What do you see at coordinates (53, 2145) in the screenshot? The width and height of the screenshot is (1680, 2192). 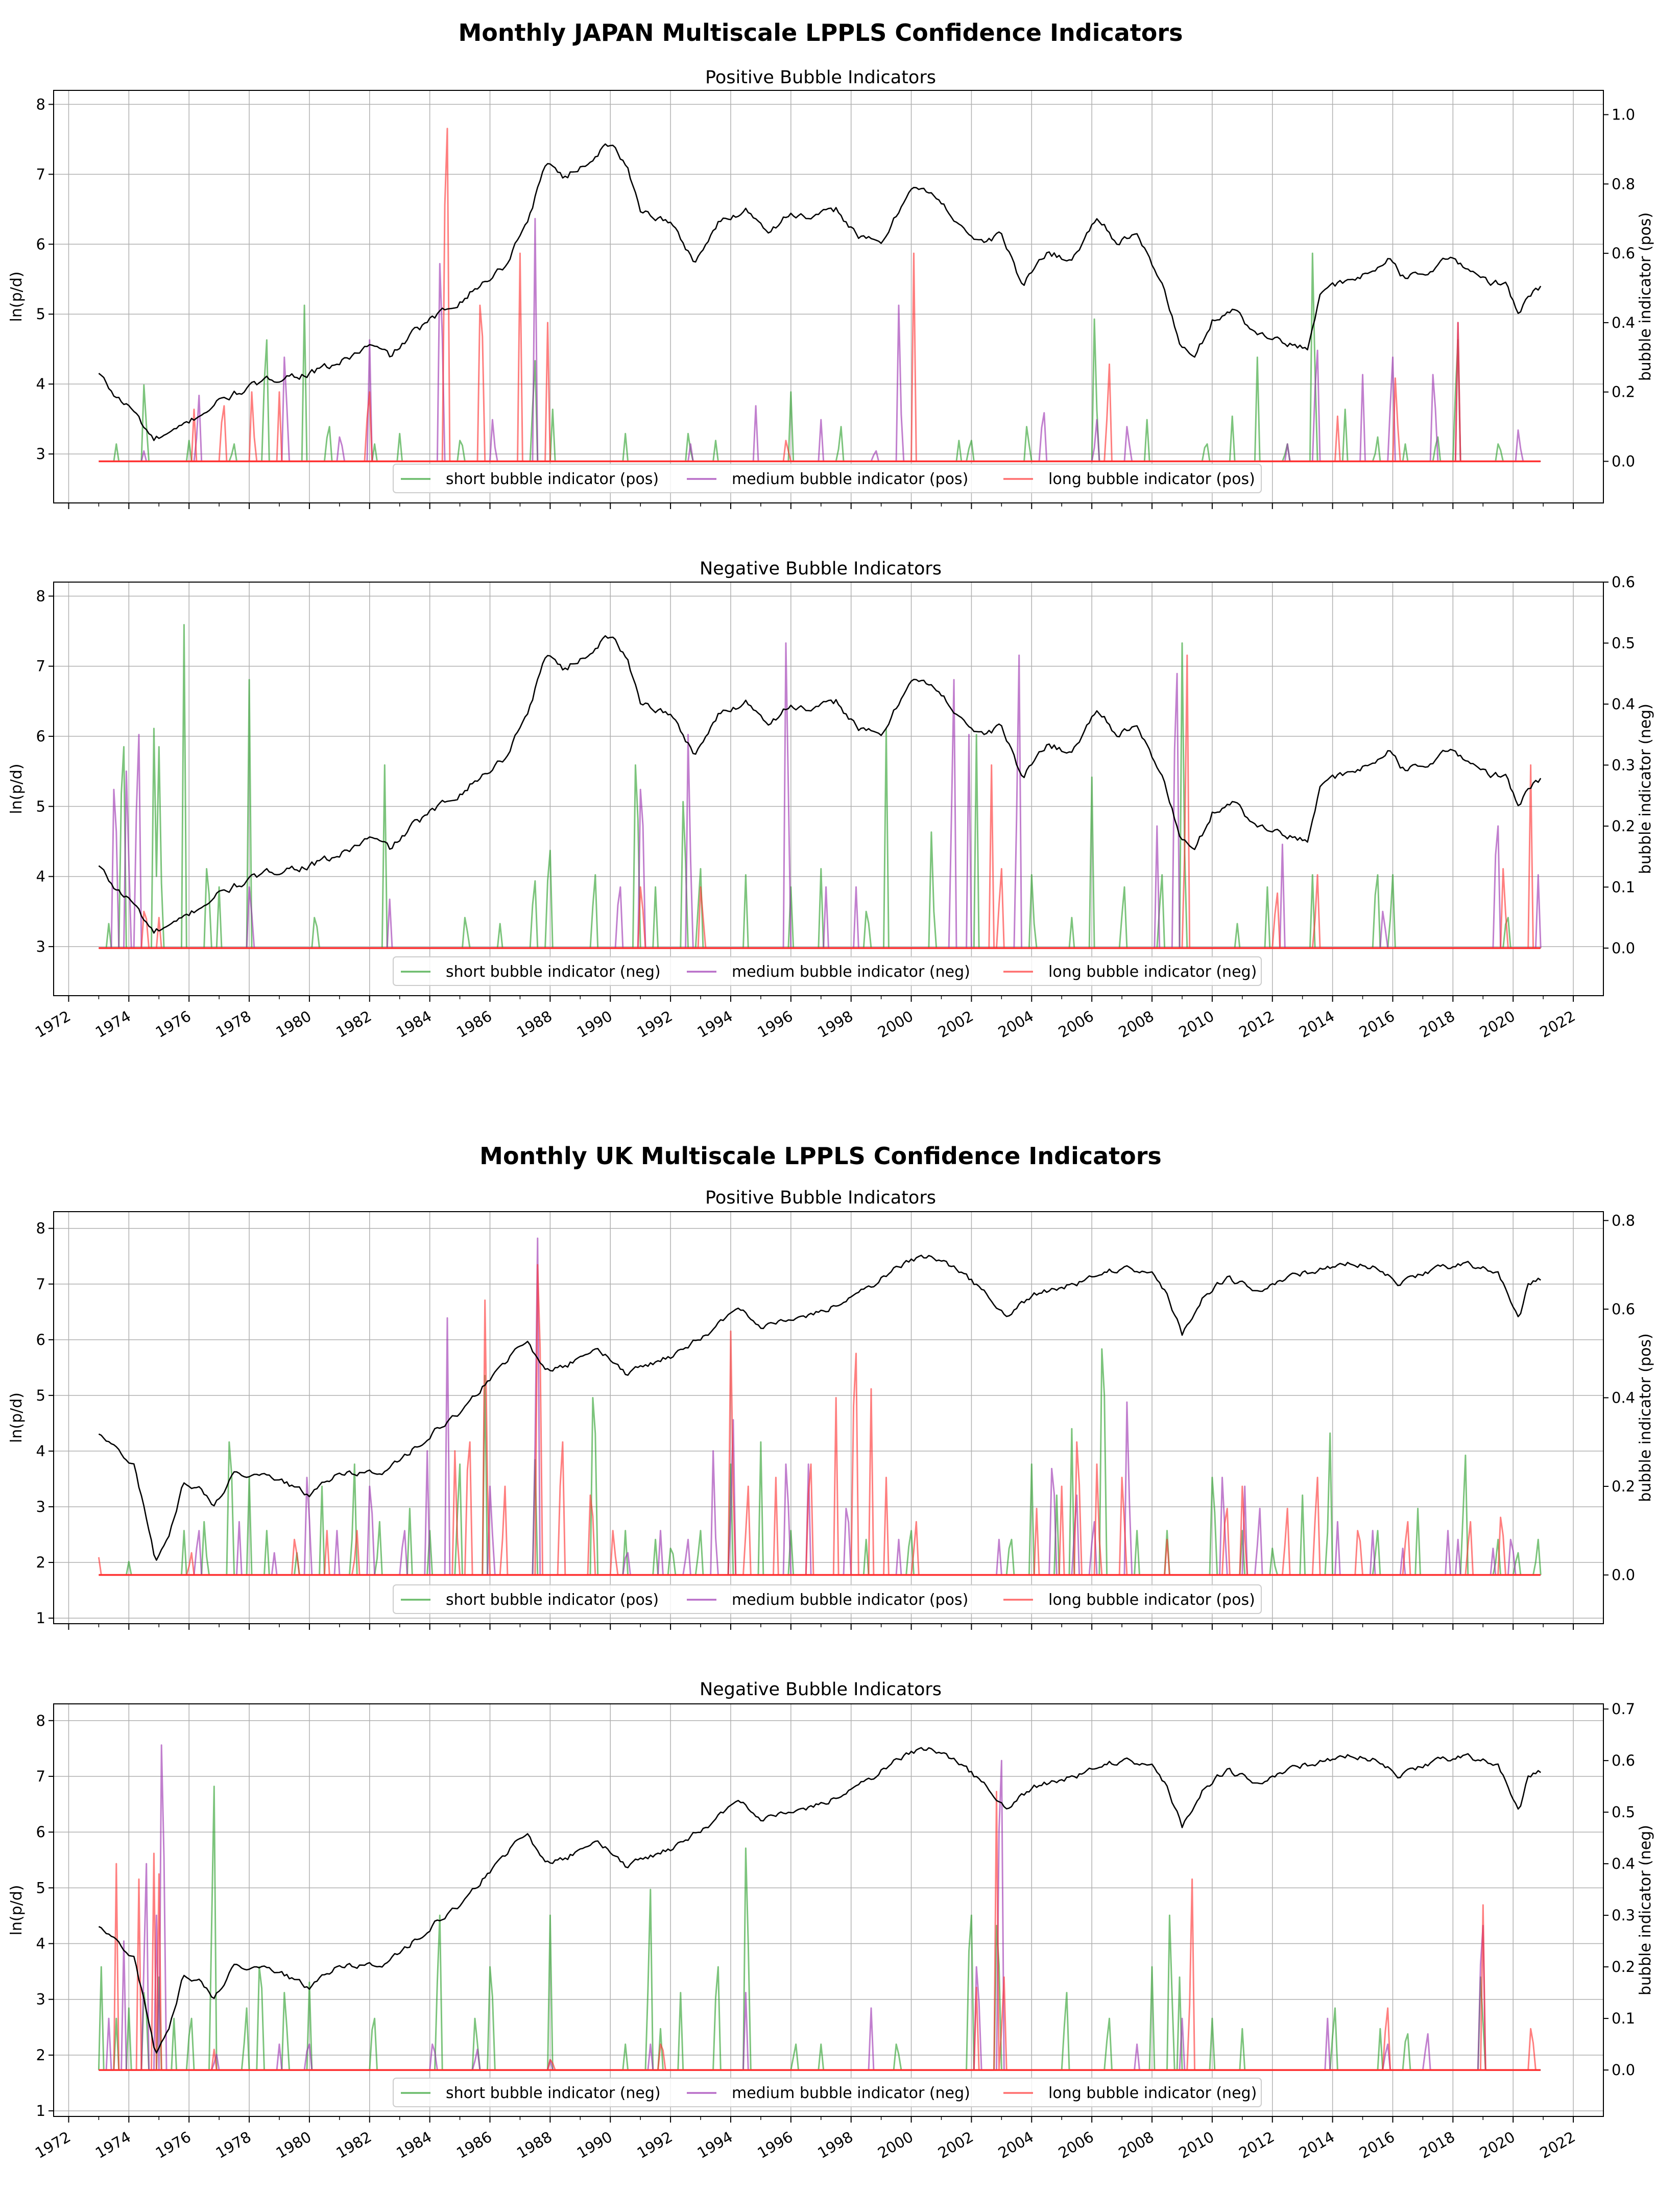 I see `x-tick-label: 1972` at bounding box center [53, 2145].